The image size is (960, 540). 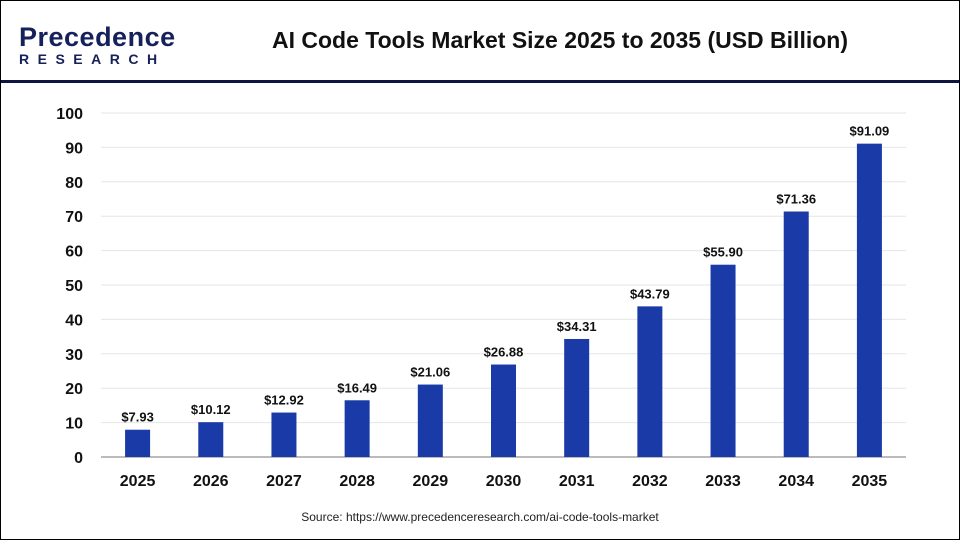 I want to click on bar-2033, so click(x=723, y=360).